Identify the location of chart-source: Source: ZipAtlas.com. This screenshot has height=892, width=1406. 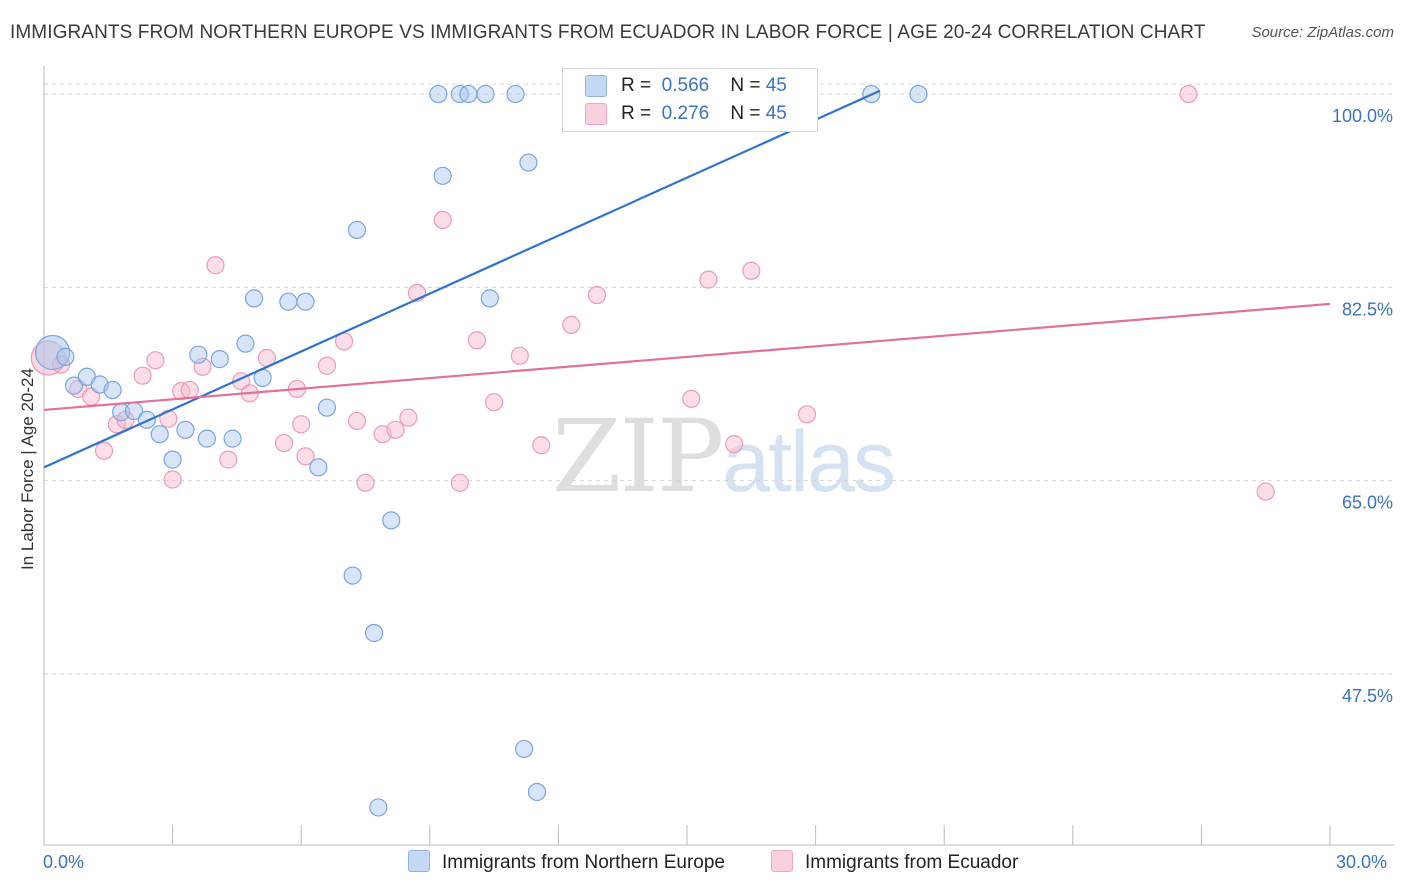
(1322, 32).